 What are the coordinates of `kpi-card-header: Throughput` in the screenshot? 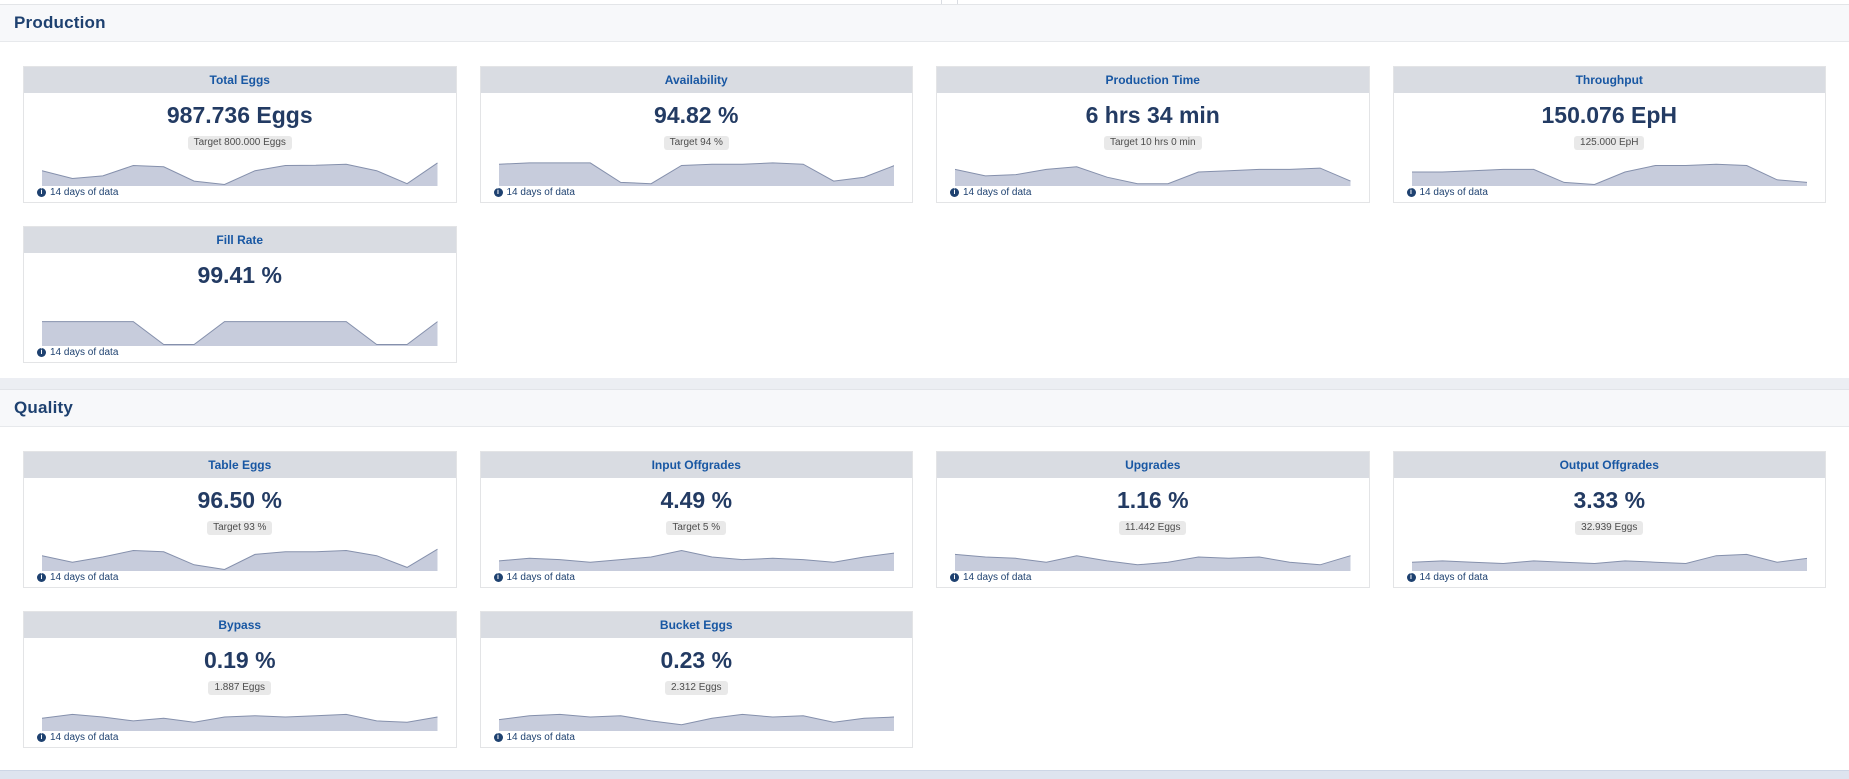 It's located at (1609, 80).